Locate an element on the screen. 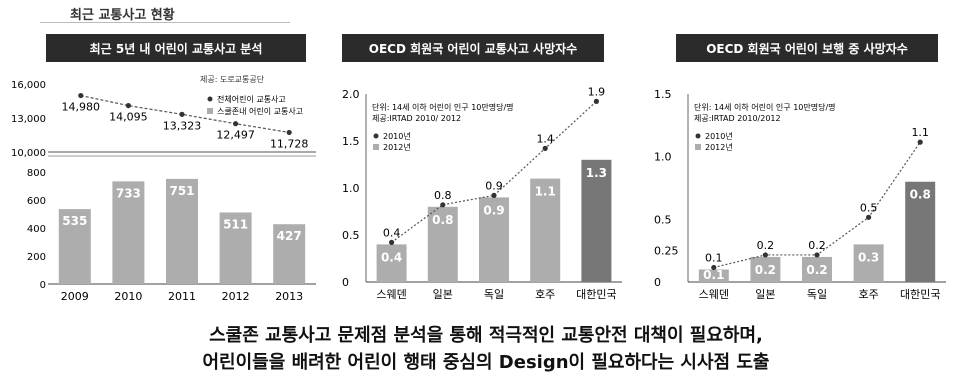 The image size is (972, 380). line-value-label: 0.8 is located at coordinates (443, 195).